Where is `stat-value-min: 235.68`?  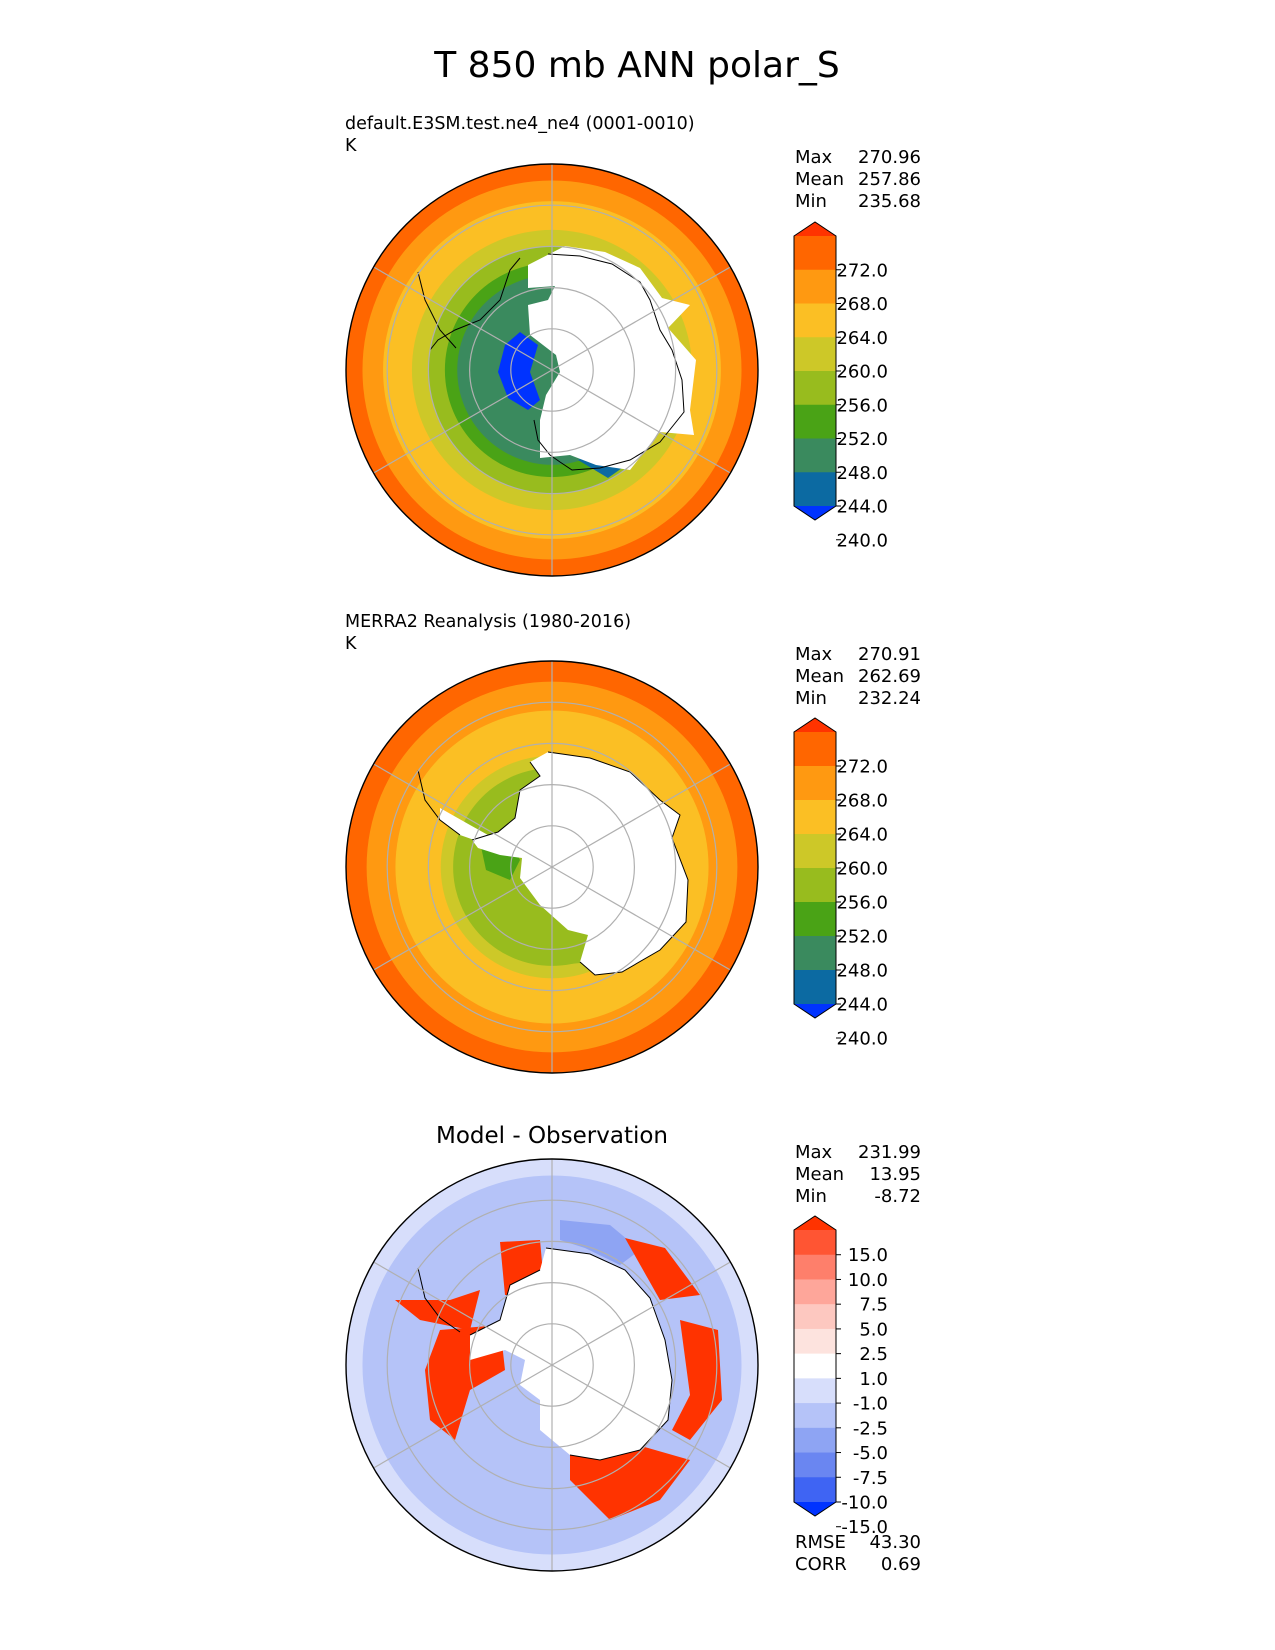 stat-value-min: 235.68 is located at coordinates (889, 201).